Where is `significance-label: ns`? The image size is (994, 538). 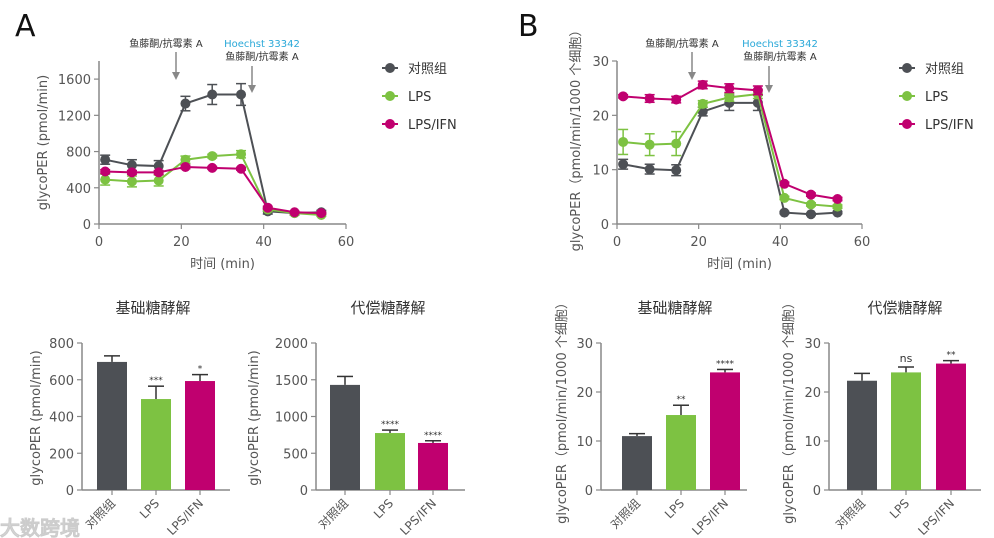 significance-label: ns is located at coordinates (906, 358).